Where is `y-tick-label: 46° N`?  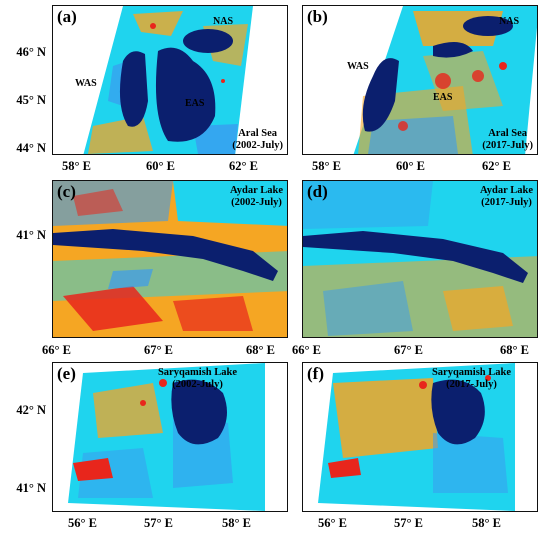
y-tick-label: 46° N is located at coordinates (31, 52).